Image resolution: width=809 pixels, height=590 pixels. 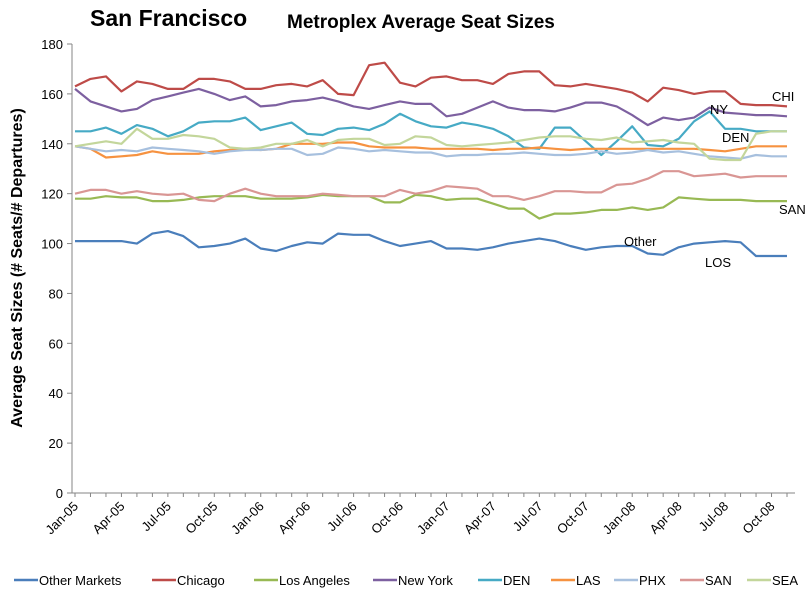 What do you see at coordinates (652, 580) in the screenshot?
I see `legend-label: PHX` at bounding box center [652, 580].